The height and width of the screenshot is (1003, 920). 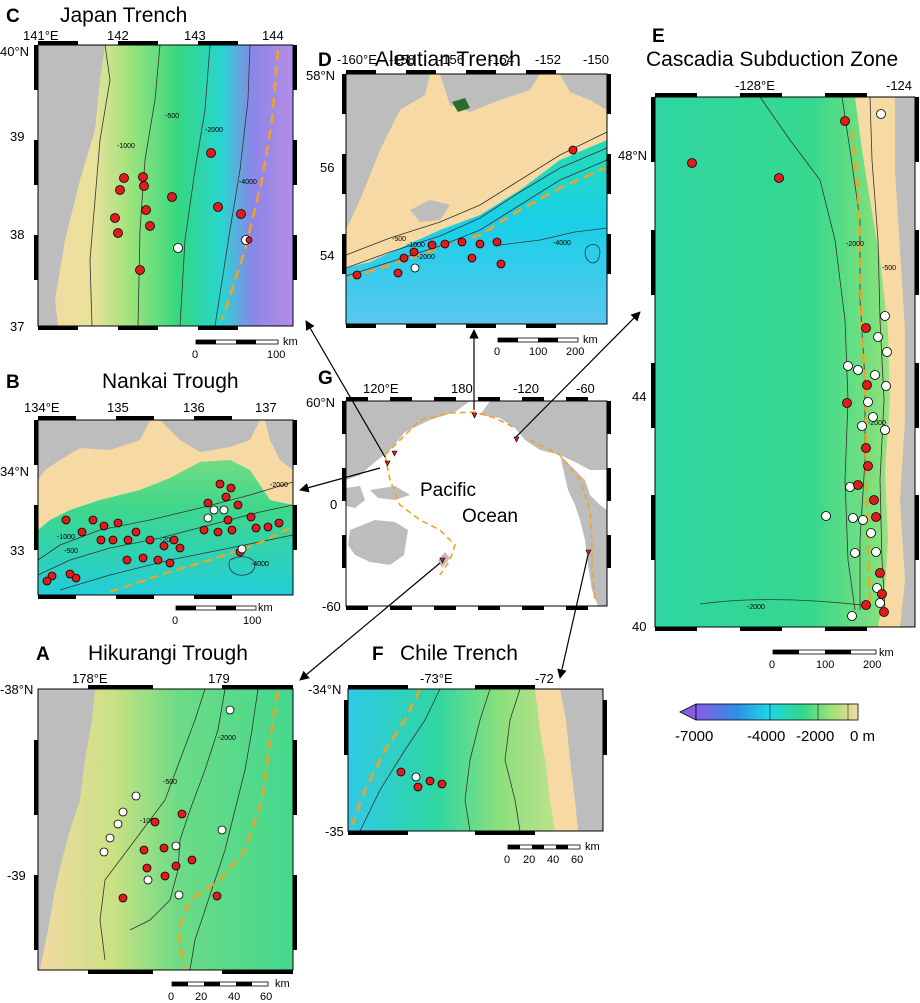 What do you see at coordinates (219, 678) in the screenshot?
I see `svg-text: 179` at bounding box center [219, 678].